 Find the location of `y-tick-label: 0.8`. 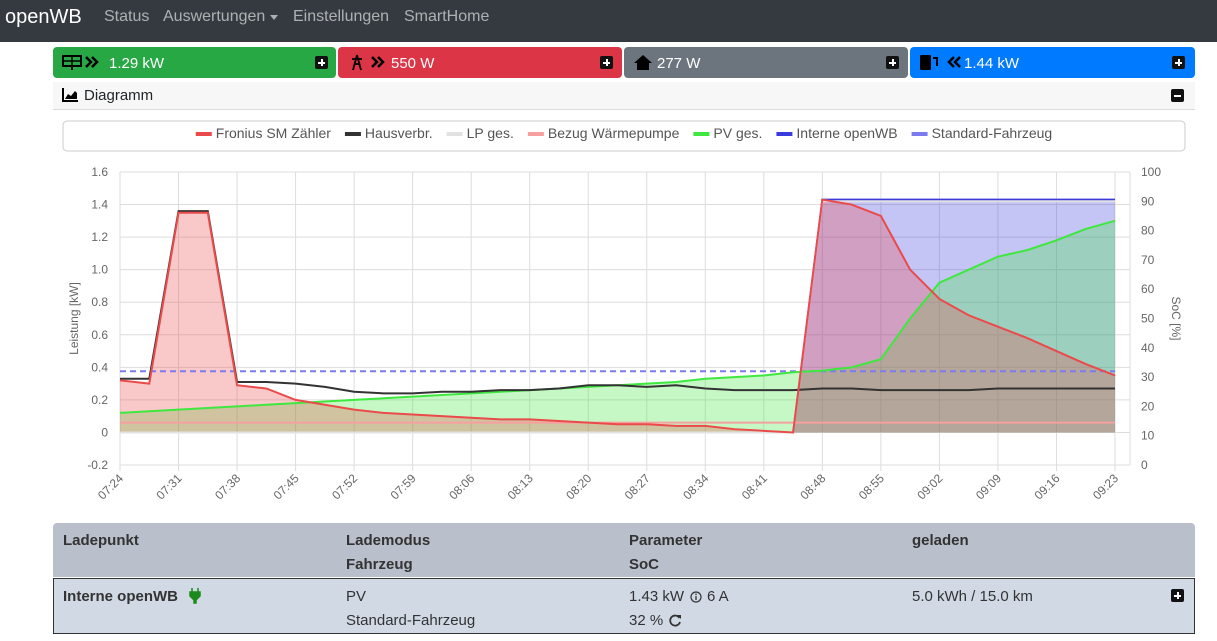

y-tick-label: 0.8 is located at coordinates (99, 302).